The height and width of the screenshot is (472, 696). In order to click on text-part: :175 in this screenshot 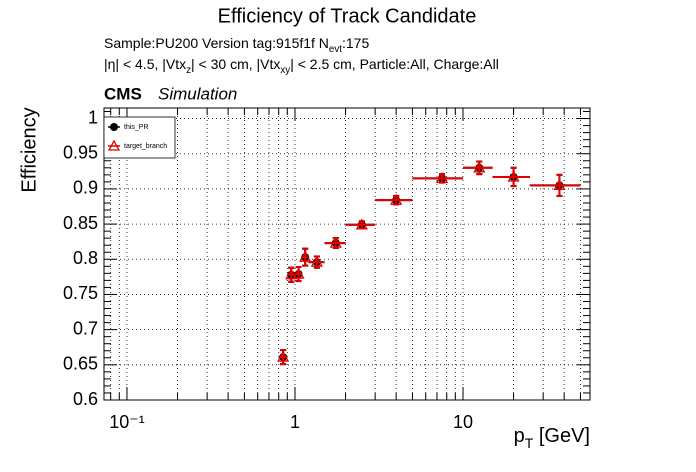, I will do `click(355, 43)`.